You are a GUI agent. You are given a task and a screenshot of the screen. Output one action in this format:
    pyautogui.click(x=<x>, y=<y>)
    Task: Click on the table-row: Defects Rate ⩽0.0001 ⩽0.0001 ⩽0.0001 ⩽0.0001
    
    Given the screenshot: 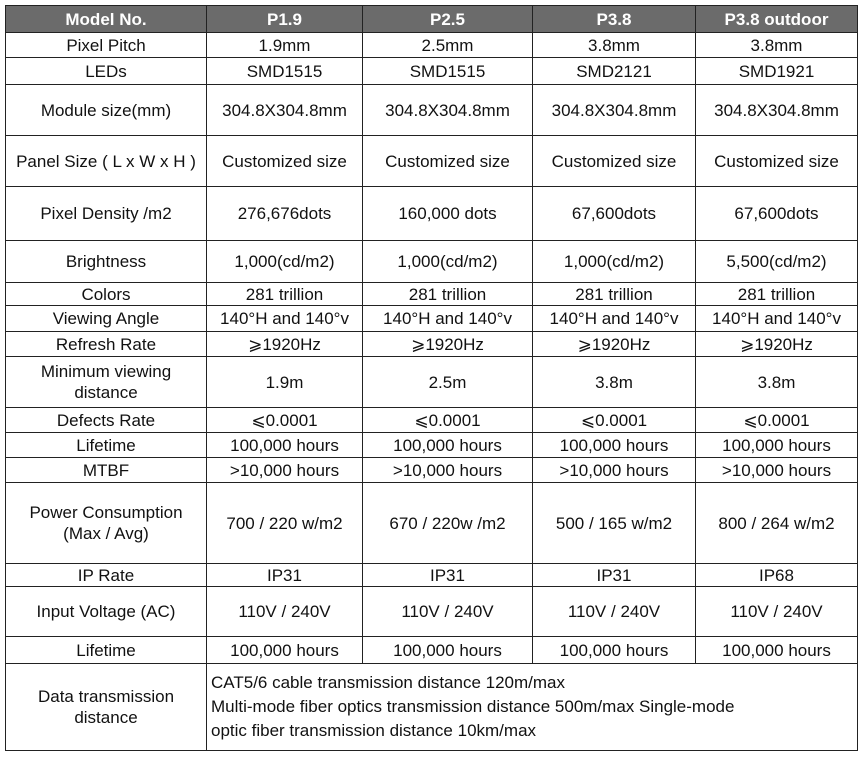 What is the action you would take?
    pyautogui.click(x=431, y=420)
    